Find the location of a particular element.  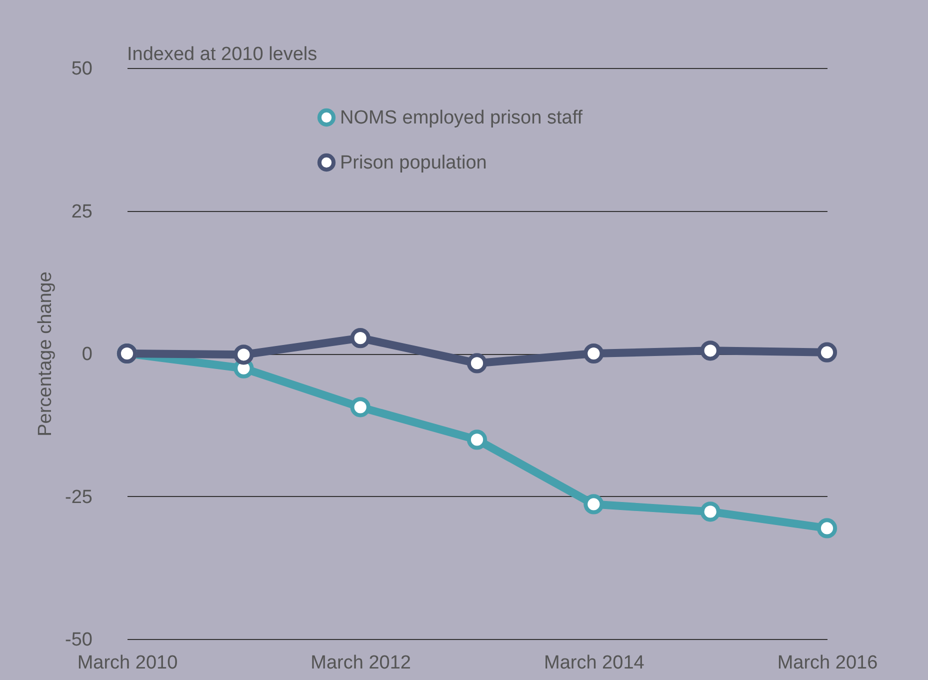

x-tick-label: March 2010 is located at coordinates (127, 663).